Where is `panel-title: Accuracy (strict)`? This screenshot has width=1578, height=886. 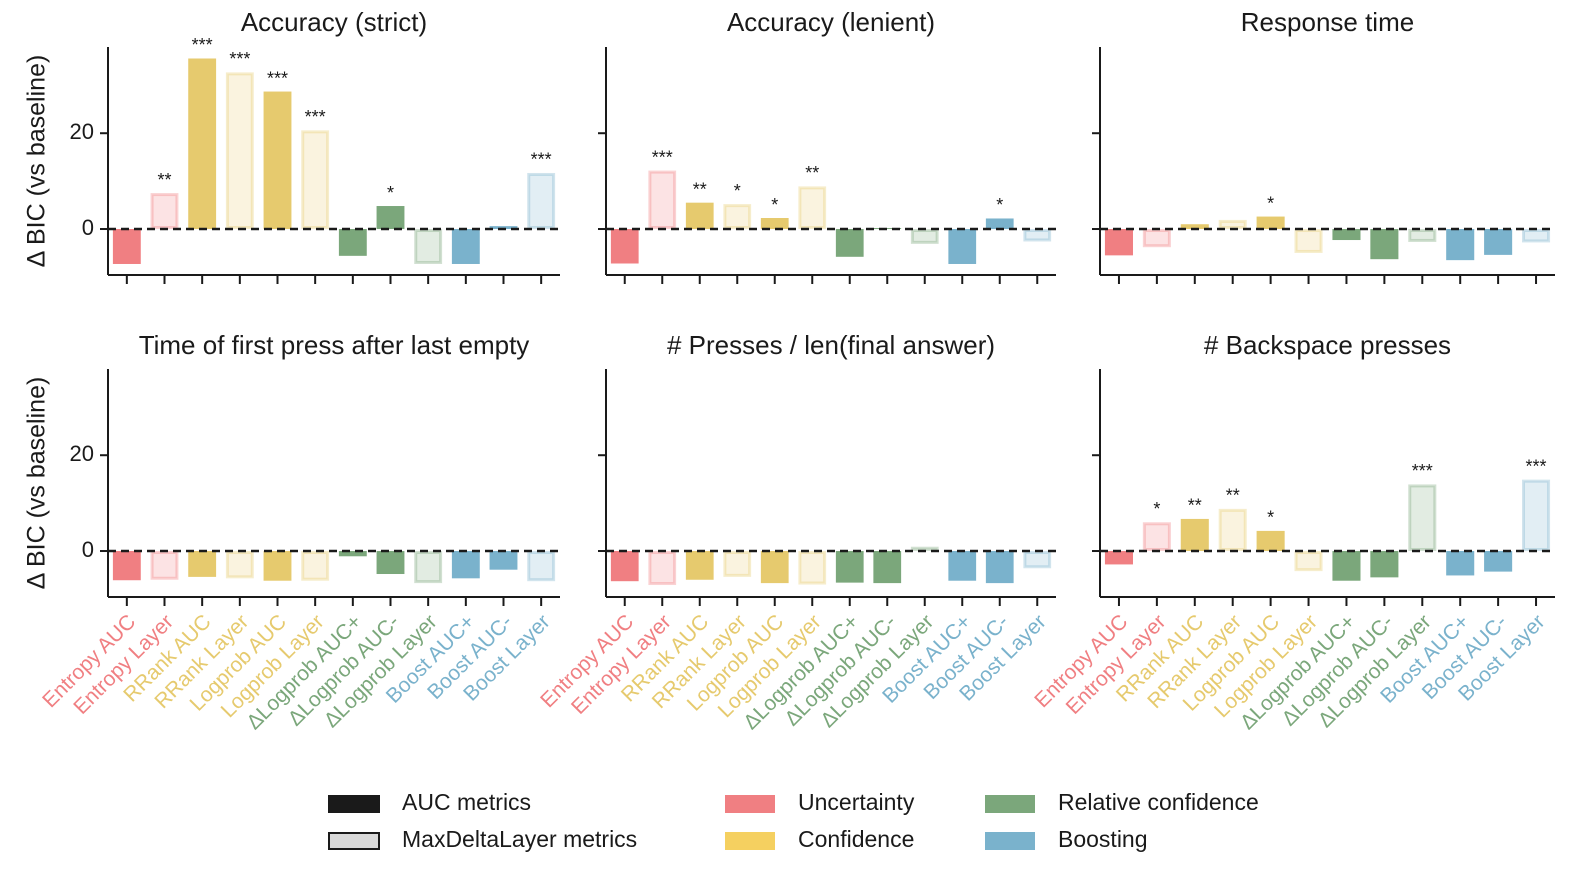
panel-title: Accuracy (strict) is located at coordinates (334, 22).